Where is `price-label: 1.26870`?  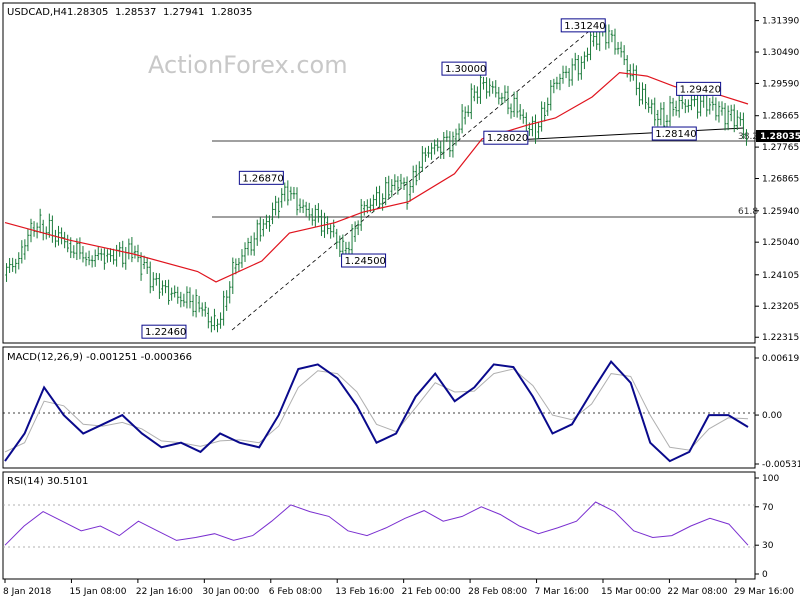 price-label: 1.26870 is located at coordinates (261, 177).